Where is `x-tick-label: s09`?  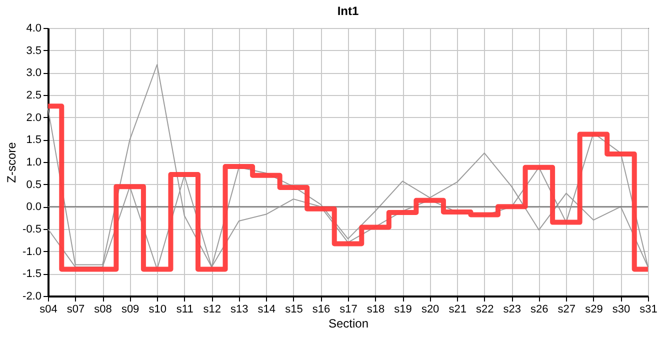
x-tick-label: s09 is located at coordinates (130, 310).